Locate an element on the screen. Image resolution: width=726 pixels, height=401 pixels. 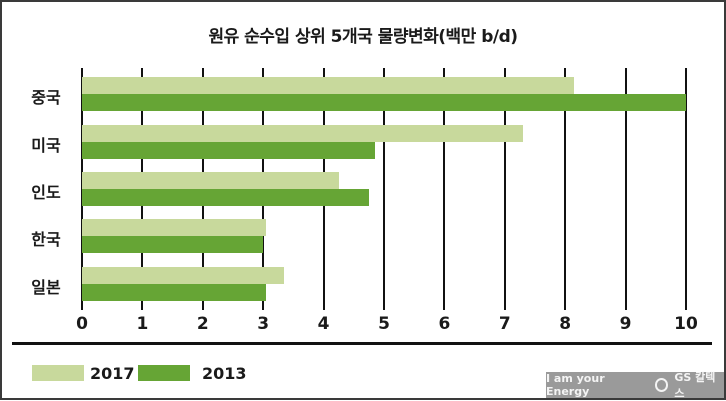
legend-swatch-2017 is located at coordinates (58, 373).